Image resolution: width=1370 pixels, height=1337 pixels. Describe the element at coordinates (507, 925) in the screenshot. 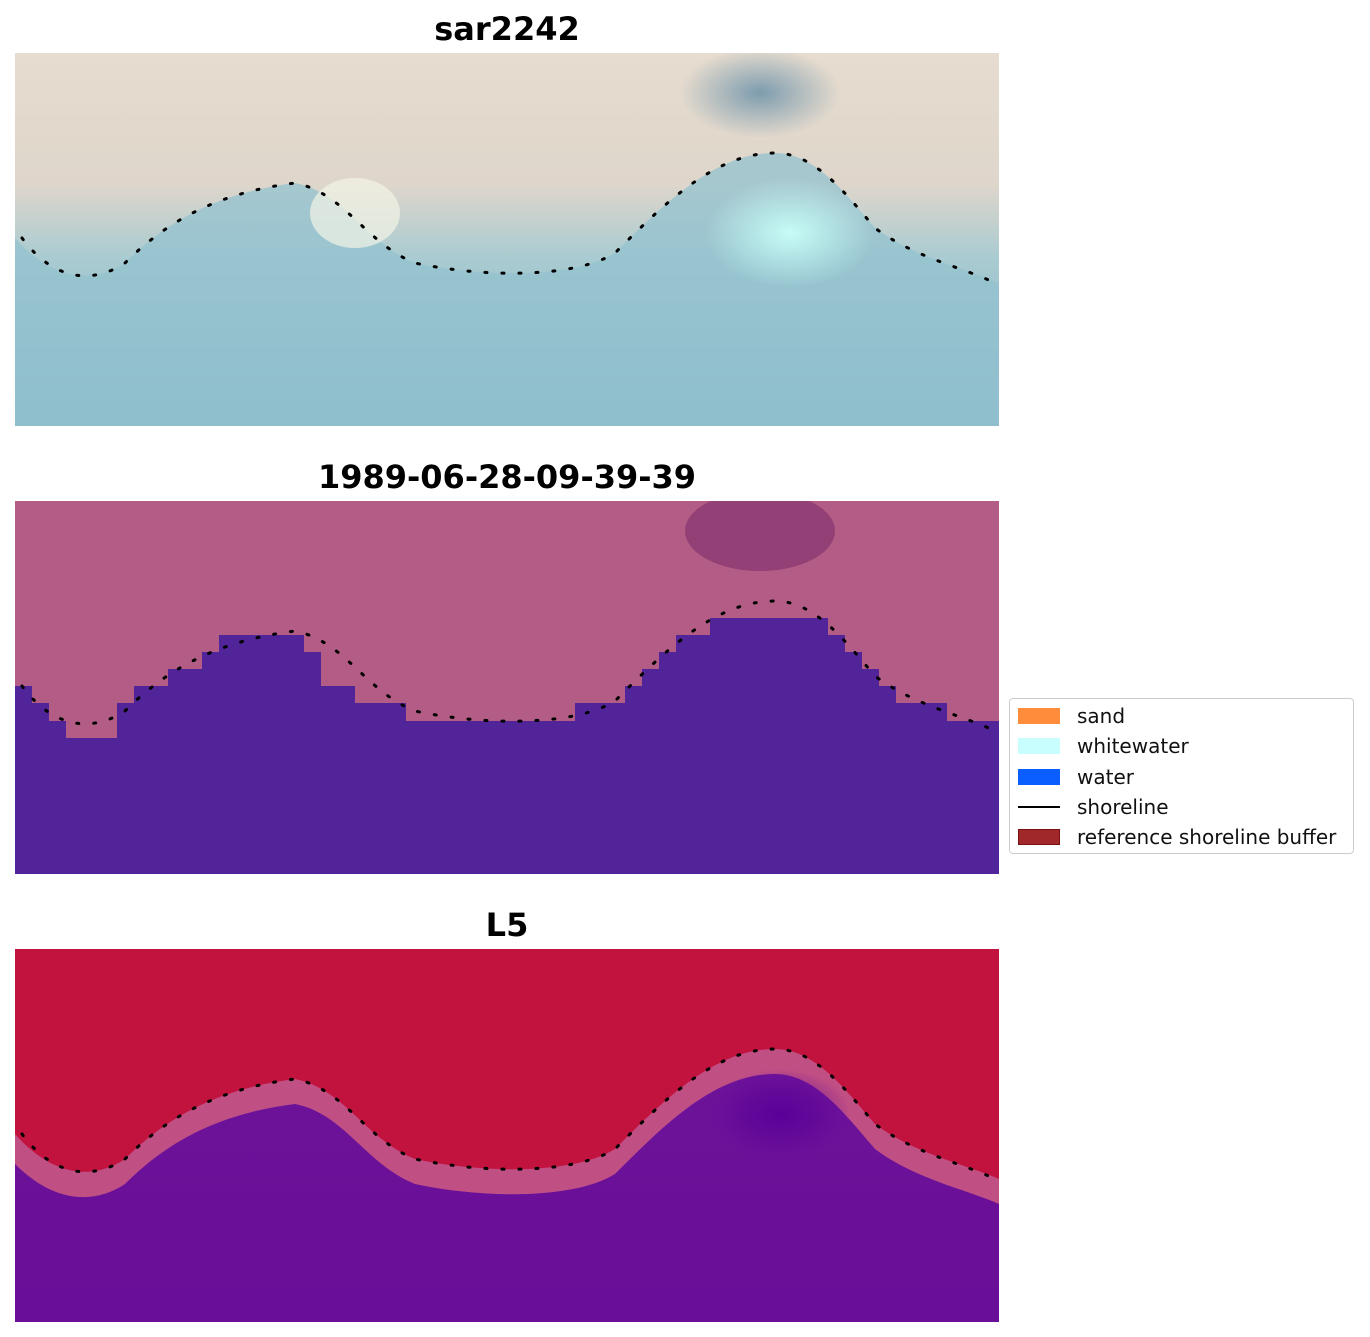

I see `panel-title-index: L5` at that location.